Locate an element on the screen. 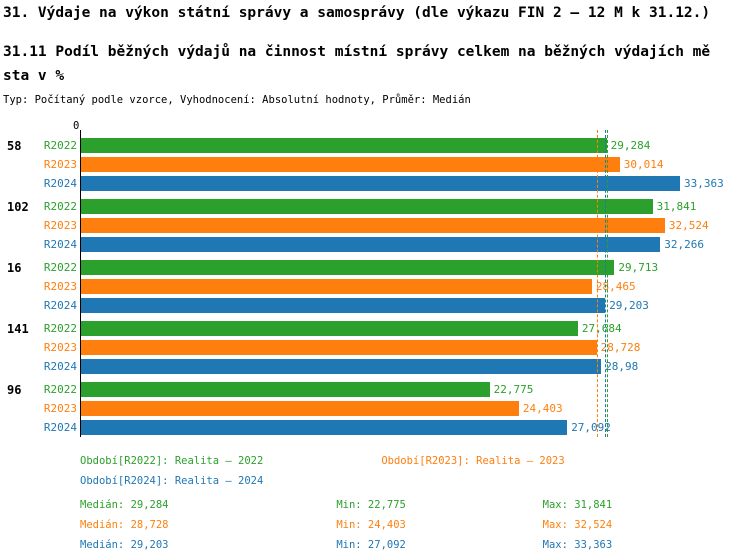 The height and width of the screenshot is (556, 750). median-line-r2022 is located at coordinates (607, 283).